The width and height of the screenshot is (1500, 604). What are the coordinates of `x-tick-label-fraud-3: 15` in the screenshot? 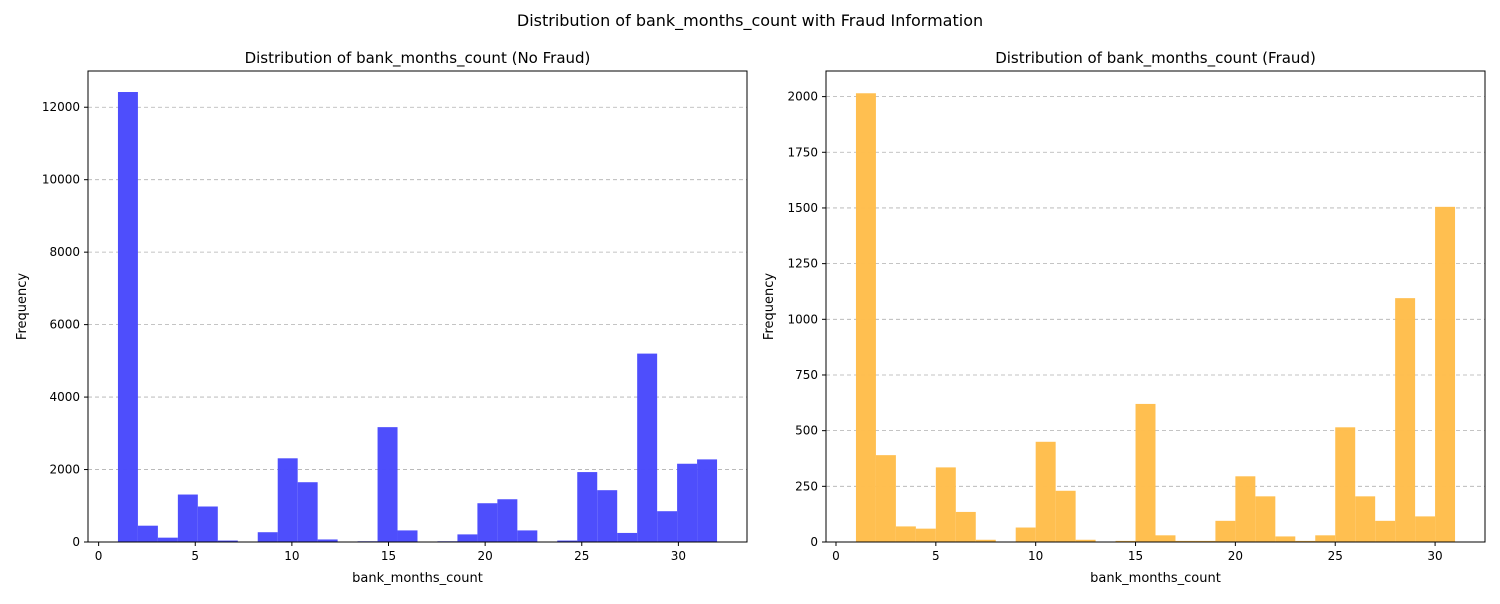 It's located at (1135, 556).